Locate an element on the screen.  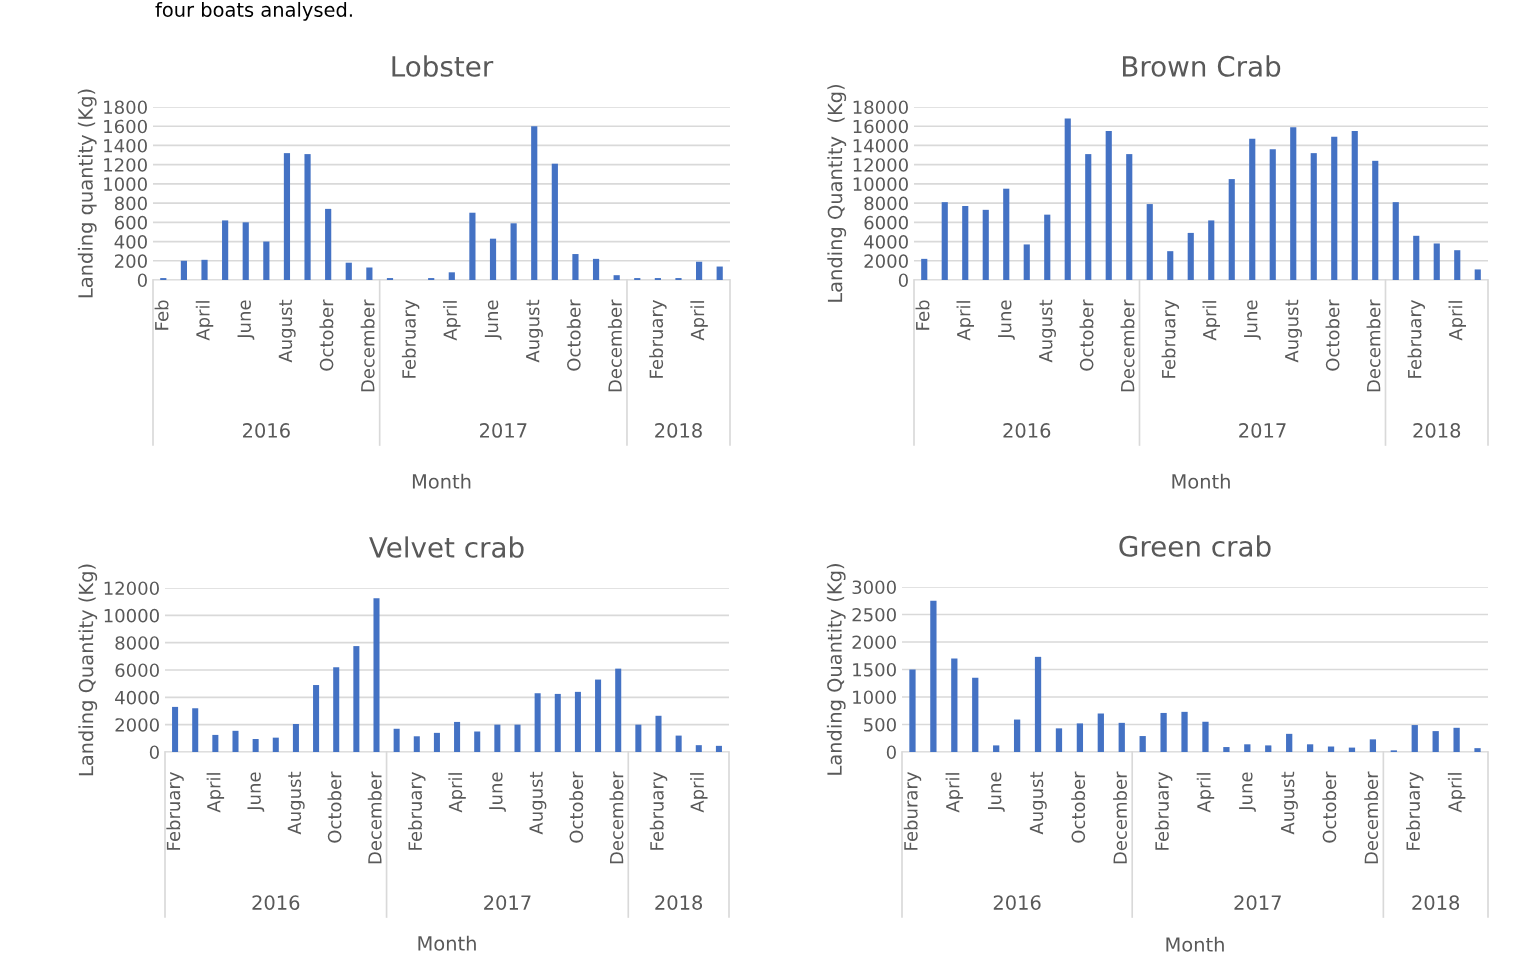
chart-title: Lobster is located at coordinates (443, 66).